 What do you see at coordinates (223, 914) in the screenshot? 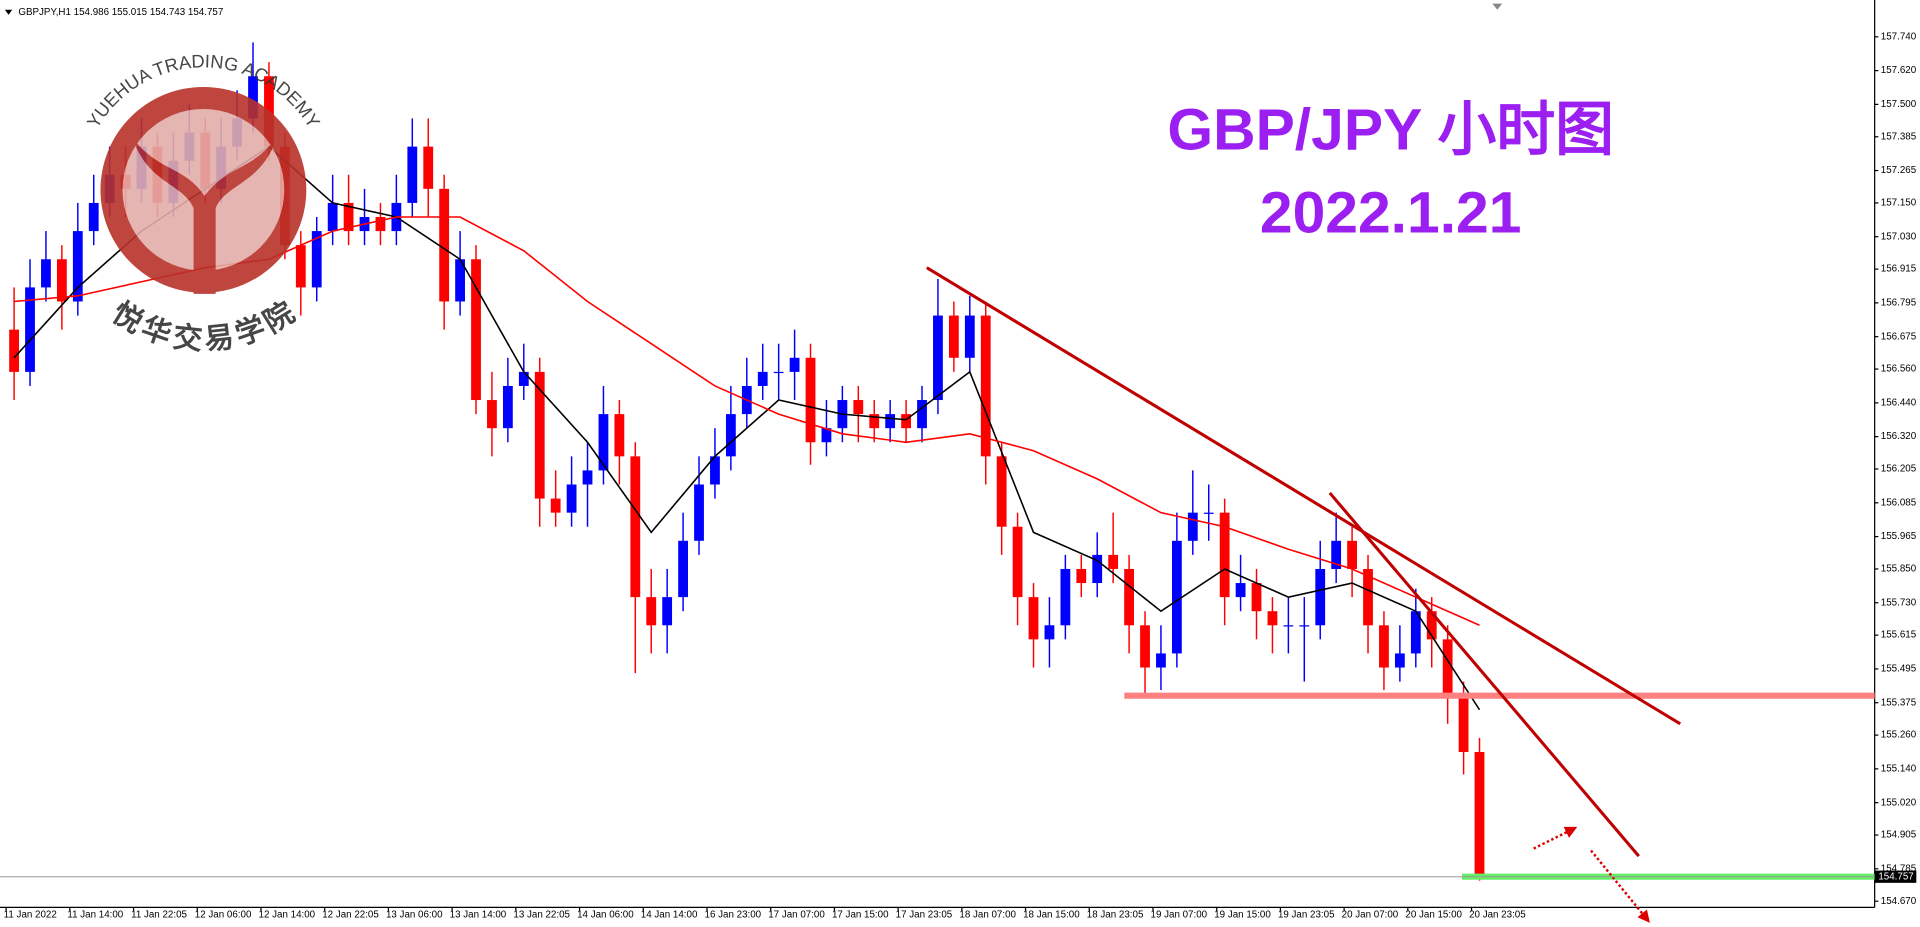
I see `x-tick-label: 12 Jan 06:00` at bounding box center [223, 914].